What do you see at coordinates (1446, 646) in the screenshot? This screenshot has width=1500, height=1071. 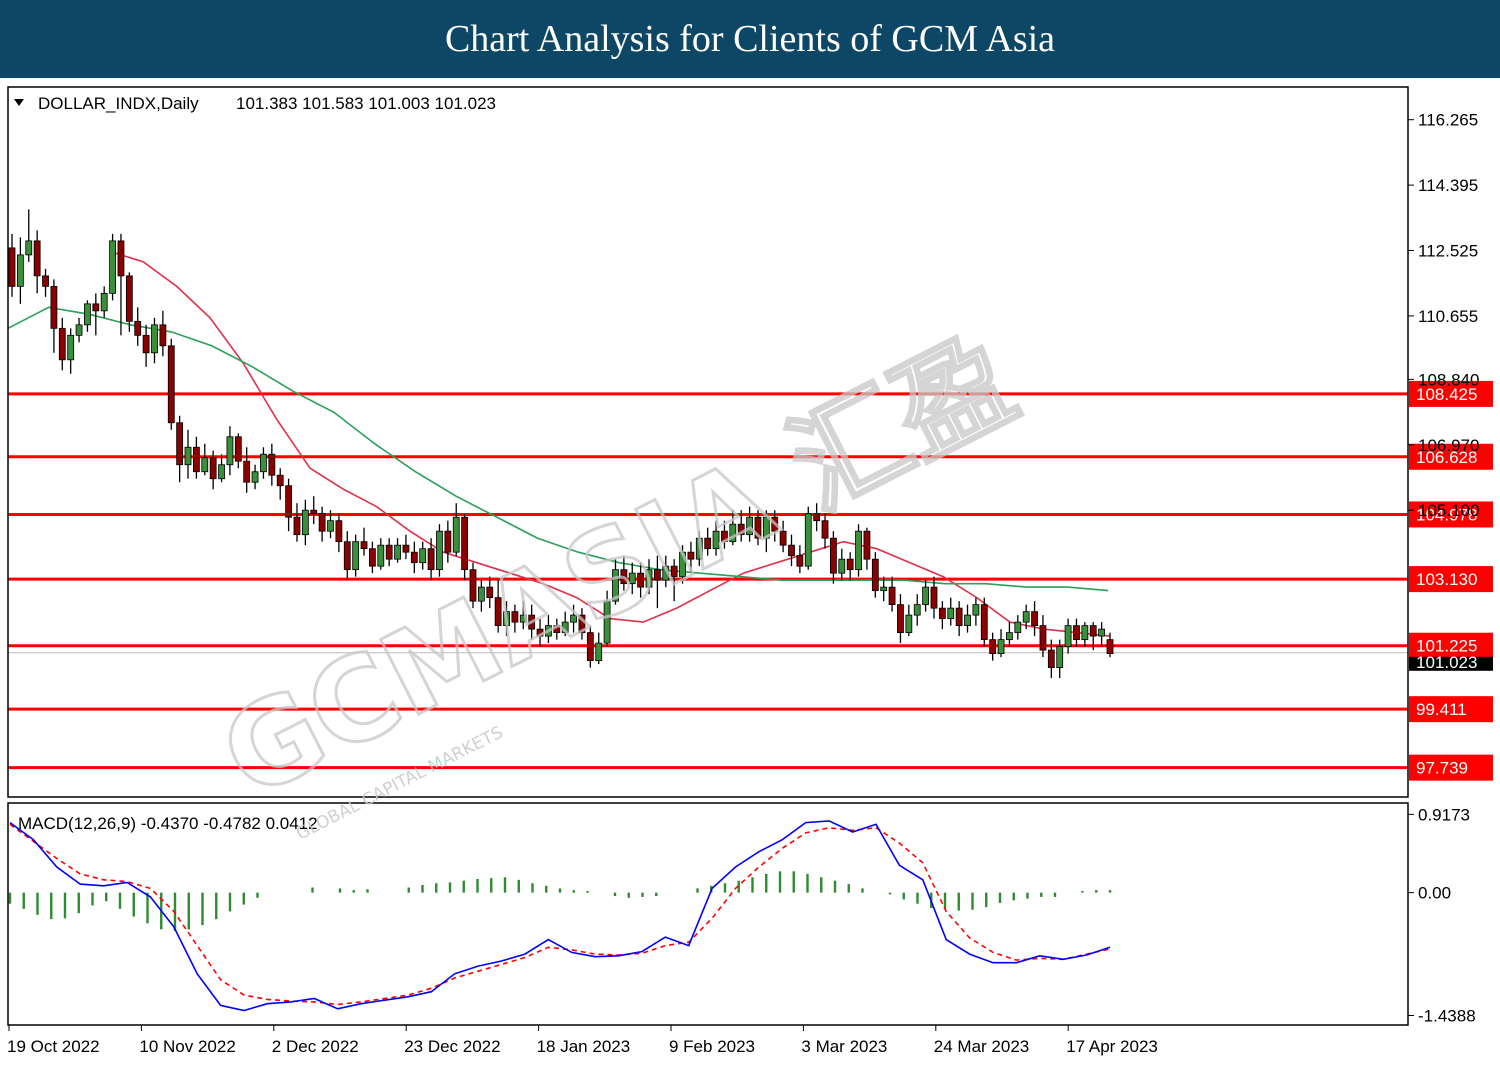 I see `level-label: 101.225` at bounding box center [1446, 646].